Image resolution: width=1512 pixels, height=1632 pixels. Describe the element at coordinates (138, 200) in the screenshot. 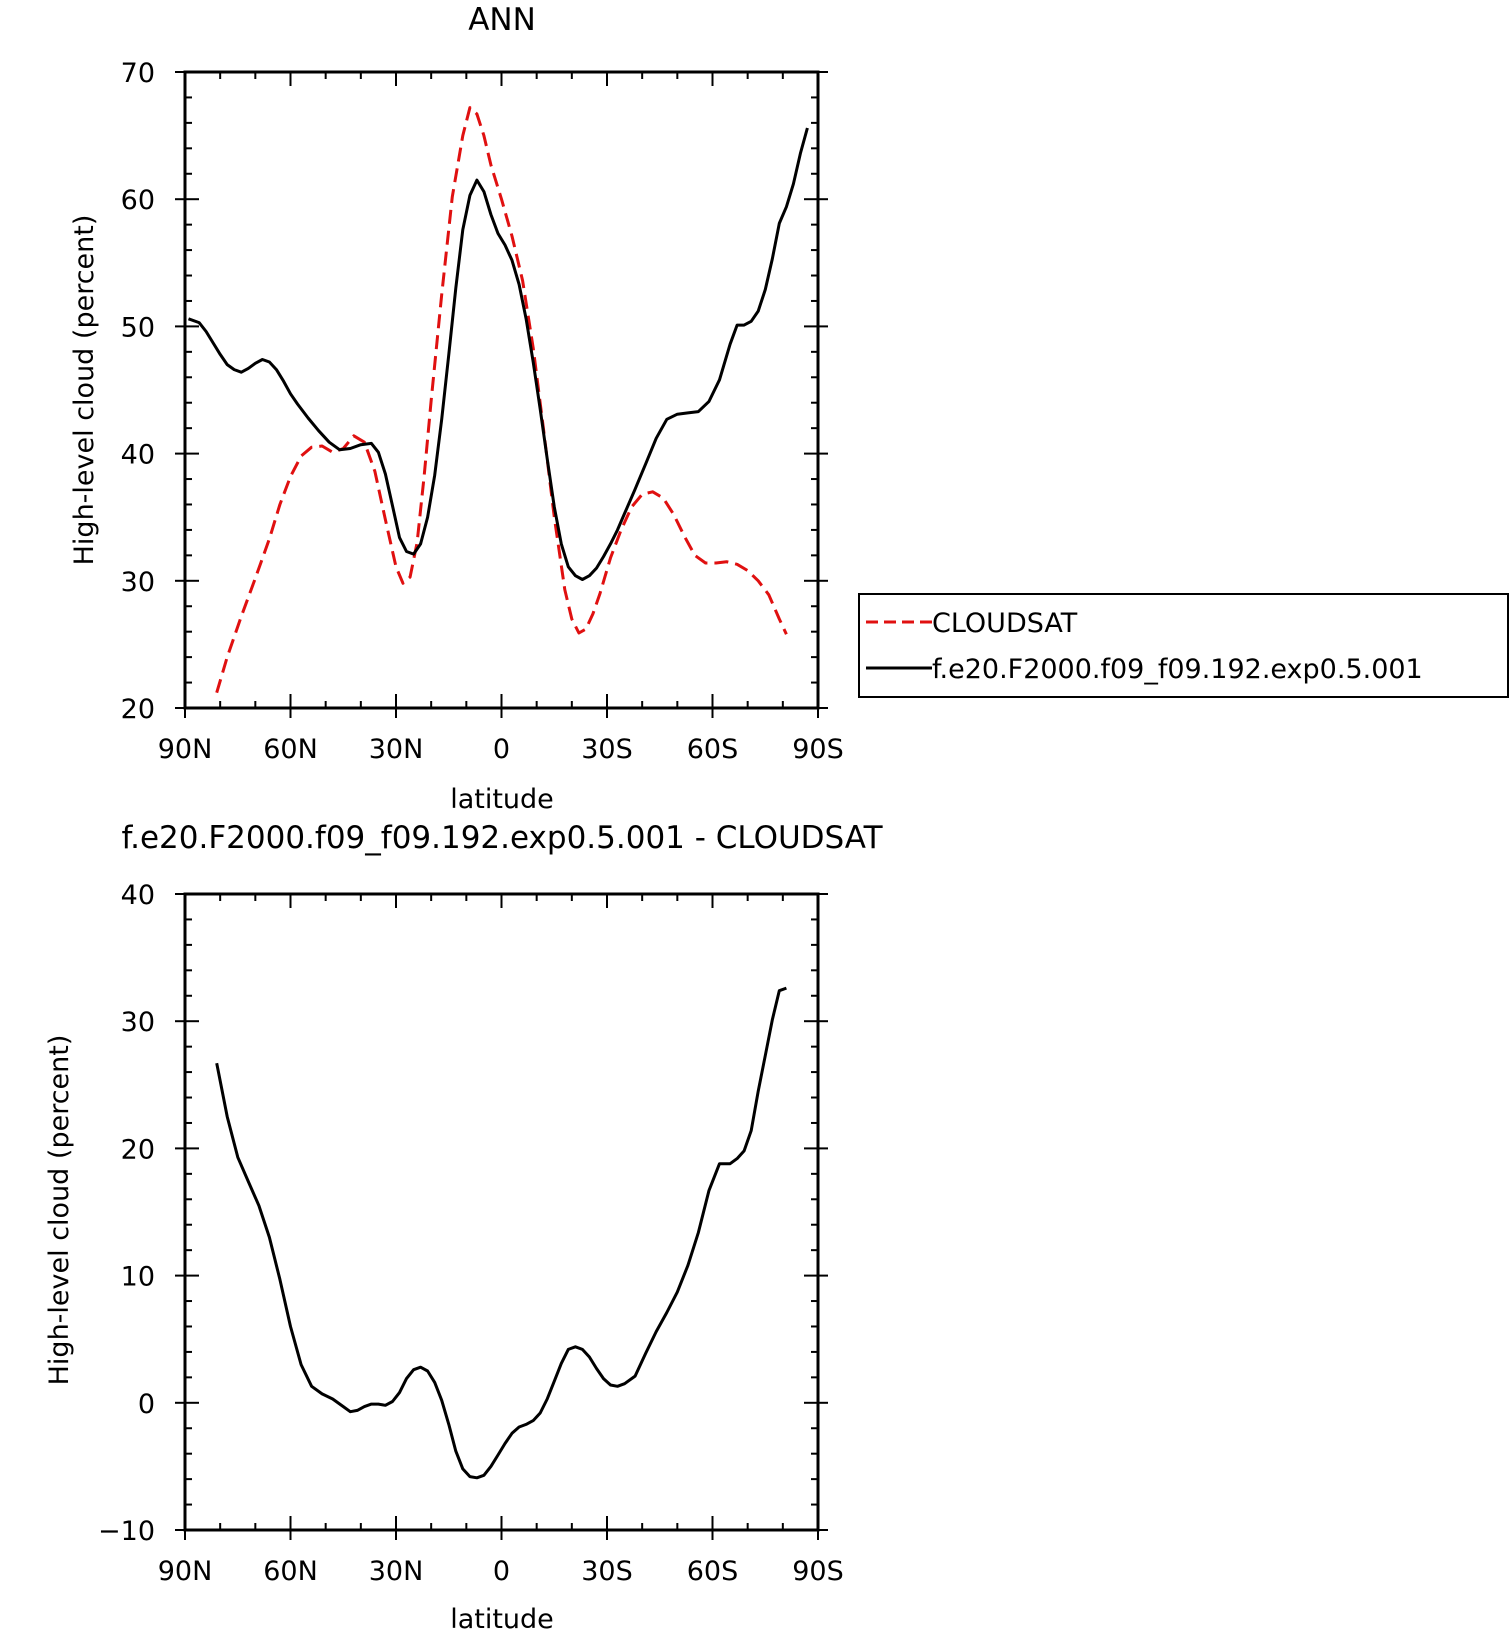

I see `y-tick-label: 60` at that location.